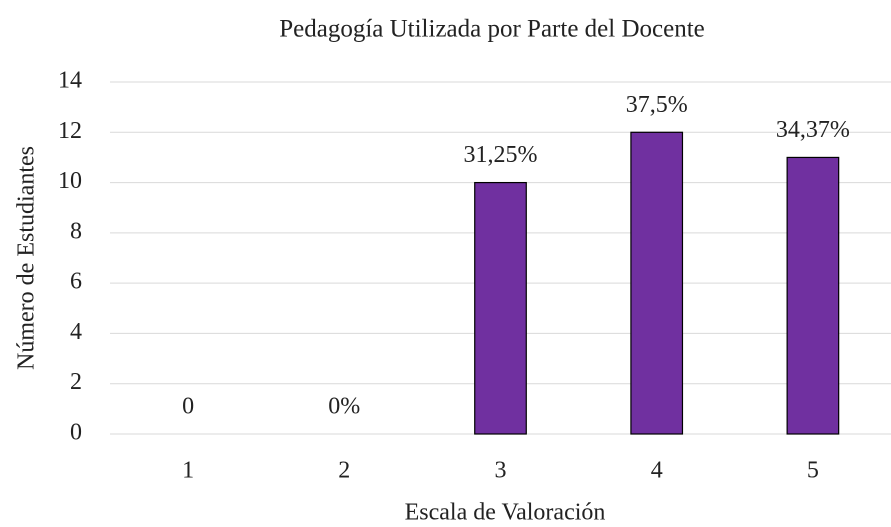  I want to click on y-tick-label: 14, so click(70, 81).